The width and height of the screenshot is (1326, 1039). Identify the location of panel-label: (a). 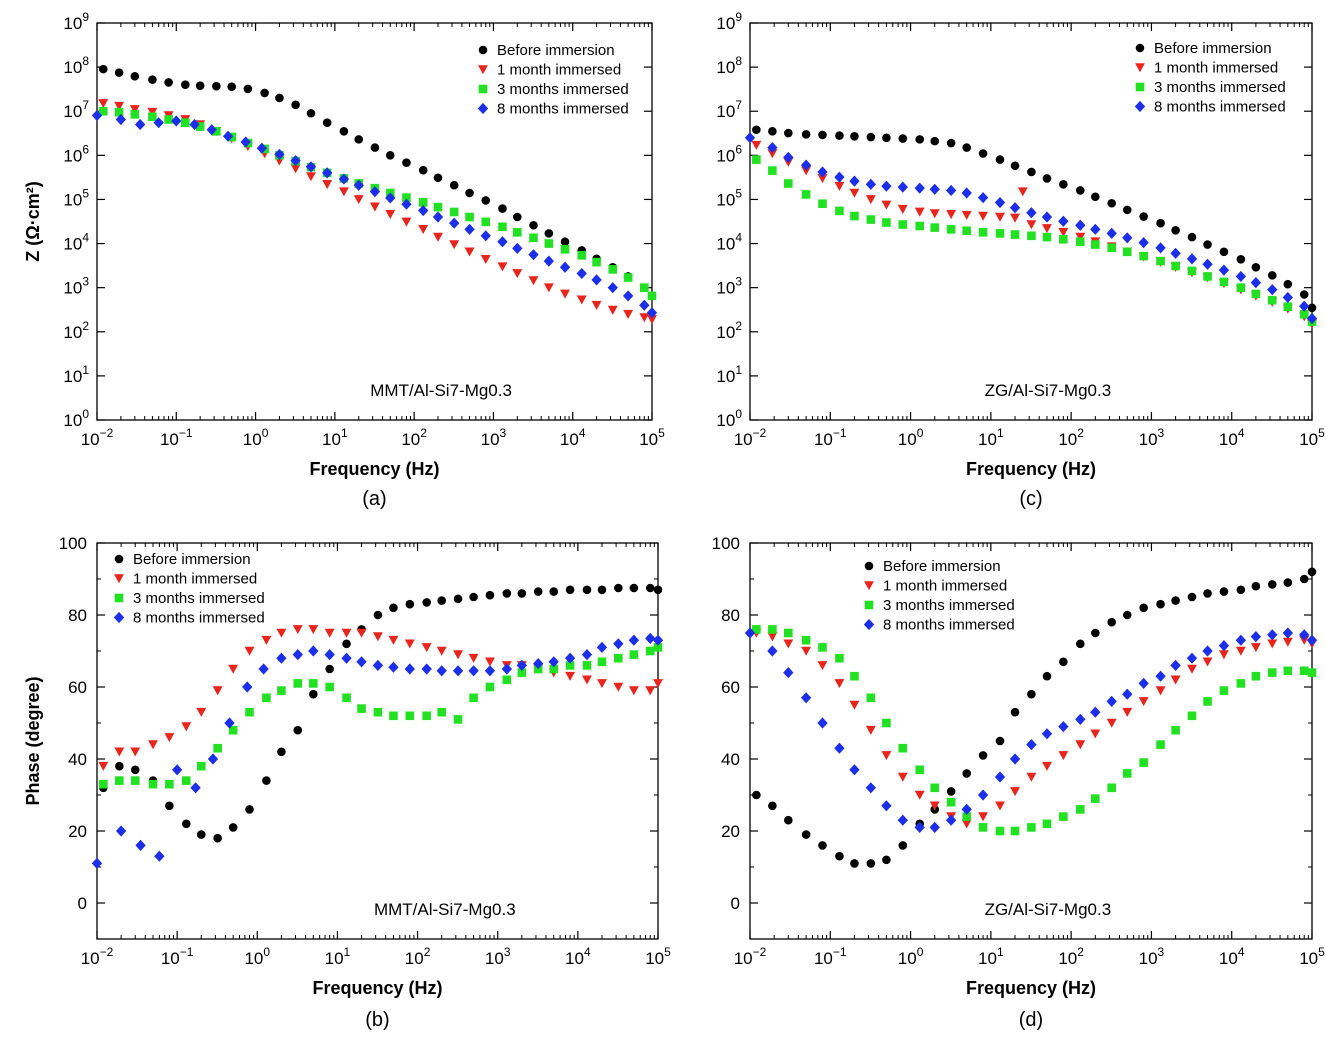
(374, 499).